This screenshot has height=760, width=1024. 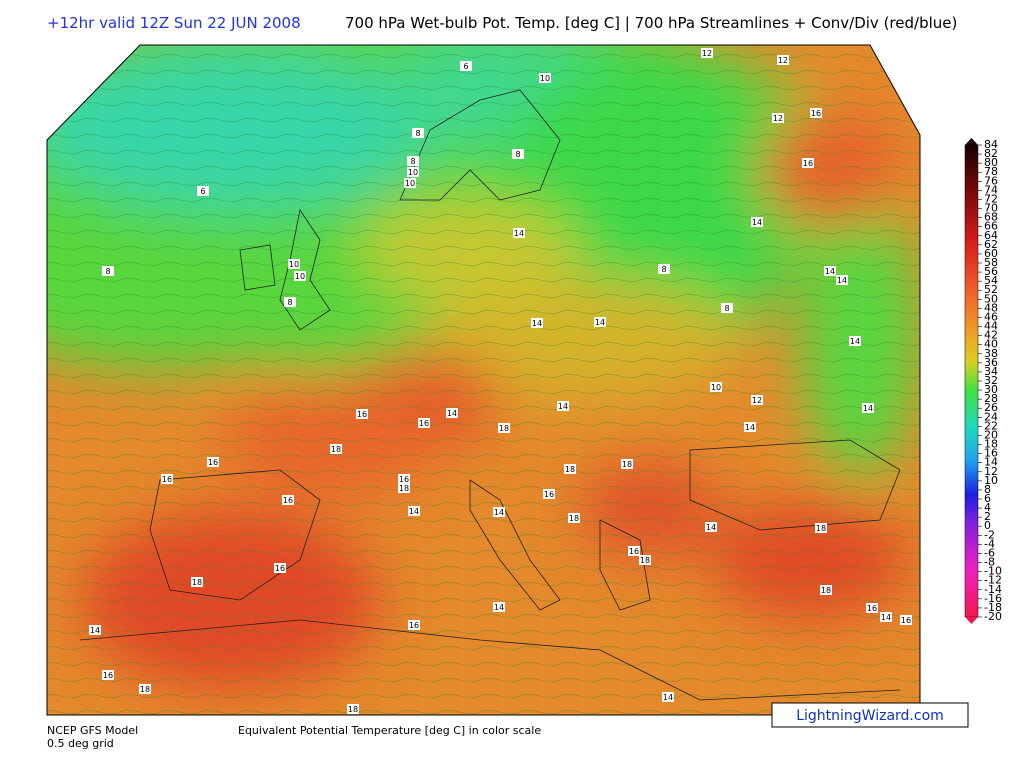 I want to click on run-label: +12hr valid 12Z Sun 22 JUN 2008, so click(x=174, y=23).